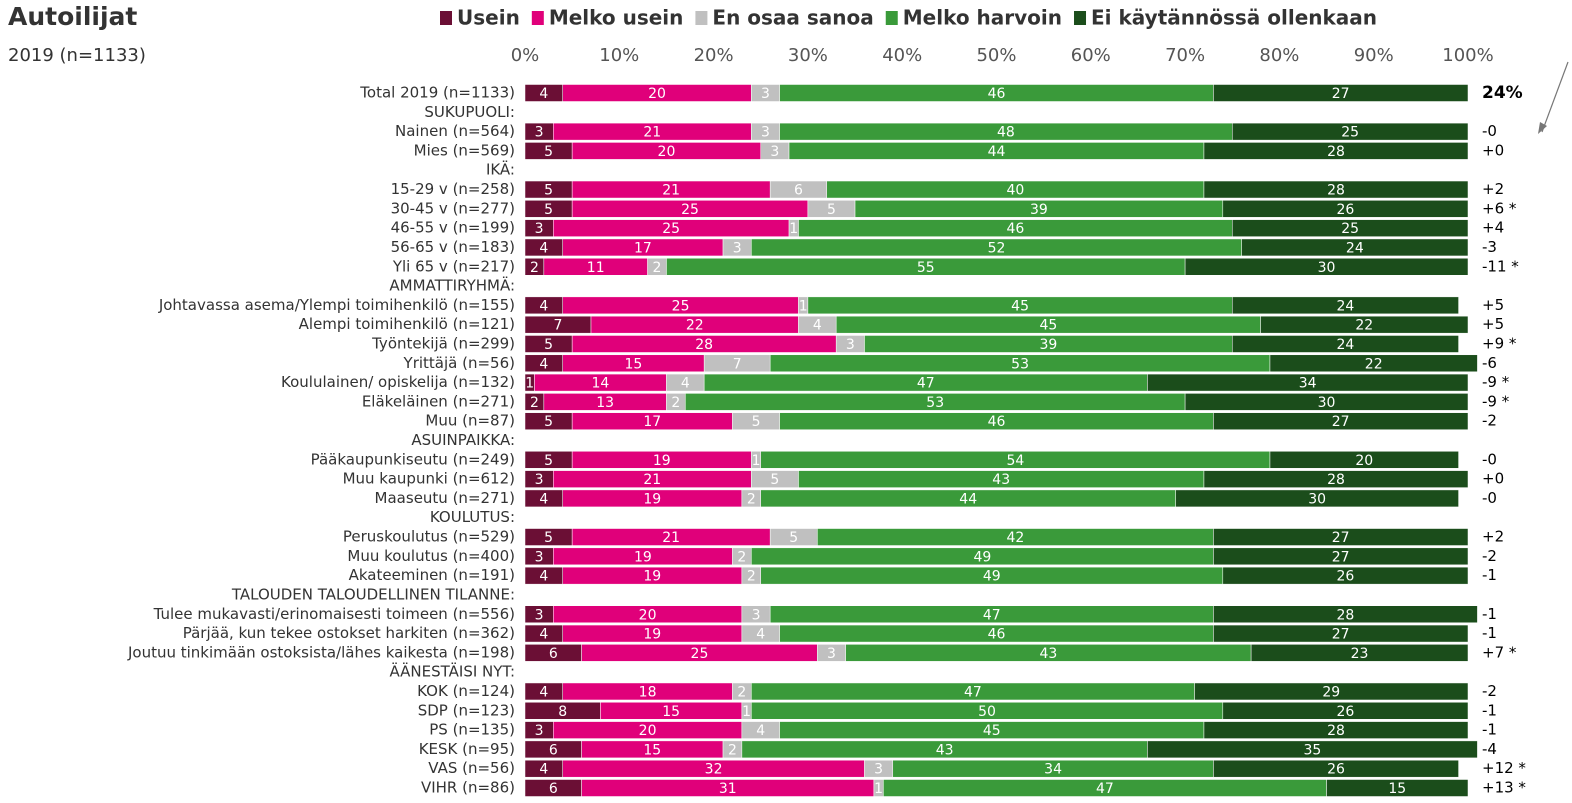 The image size is (1572, 803). Describe the element at coordinates (77, 55) in the screenshot. I see `chart-subtitle: 2019 (n=1133)` at that location.